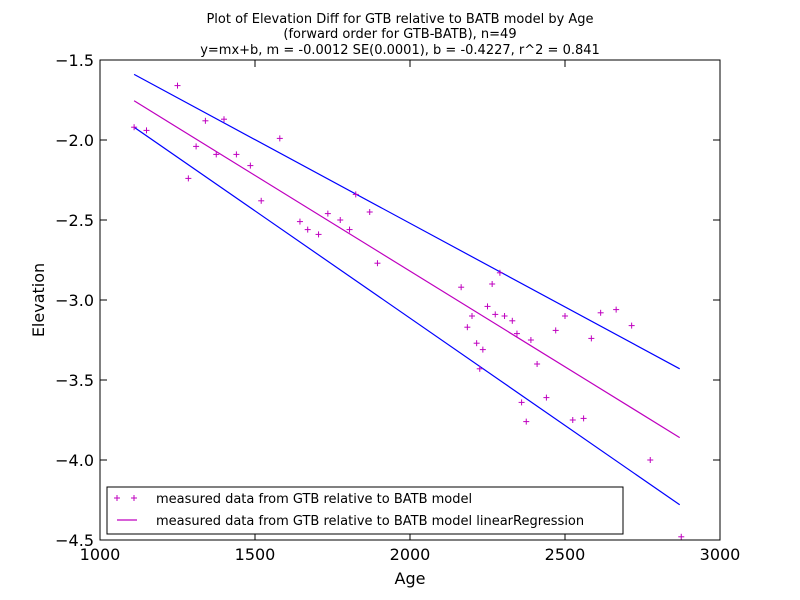  I want to click on chart-title-line-2: (forward order for GTB-BATB), n=49, so click(399, 34).